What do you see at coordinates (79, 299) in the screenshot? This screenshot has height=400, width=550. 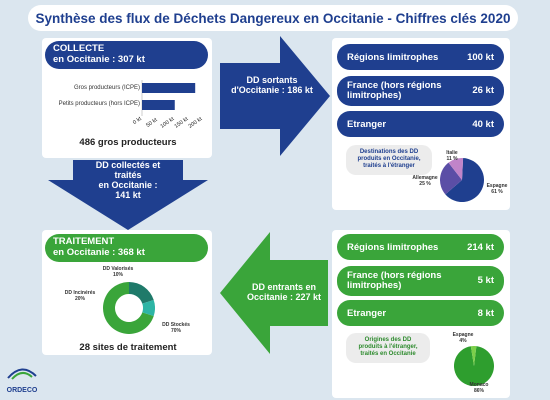 I see `traitement-label-incineres-pct: 20%` at bounding box center [79, 299].